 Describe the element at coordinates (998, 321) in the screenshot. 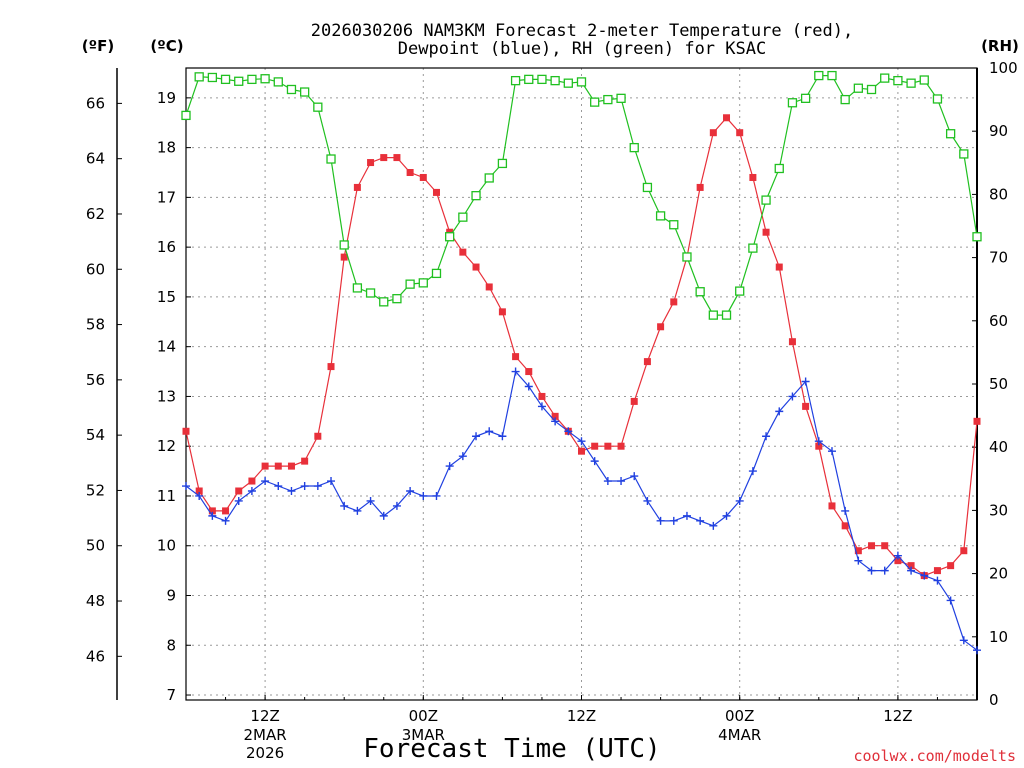

I see `rh-tick-label: 60` at that location.